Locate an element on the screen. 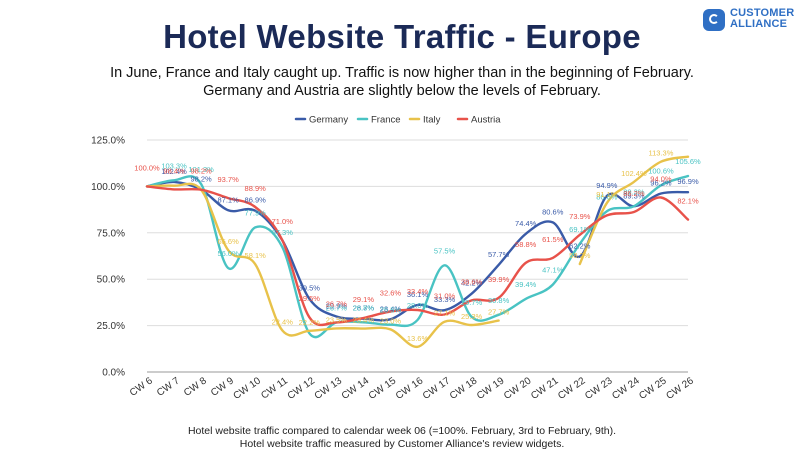  france-data-label: 57.5% is located at coordinates (445, 250).